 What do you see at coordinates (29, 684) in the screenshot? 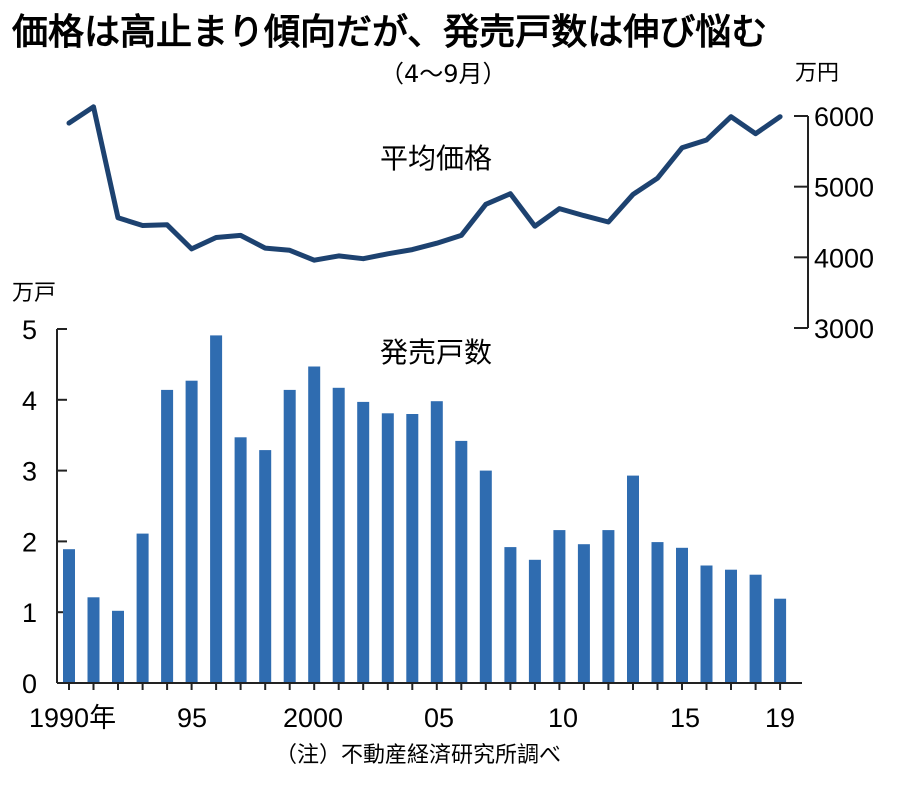
I see `units-tick-label: 0` at bounding box center [29, 684].